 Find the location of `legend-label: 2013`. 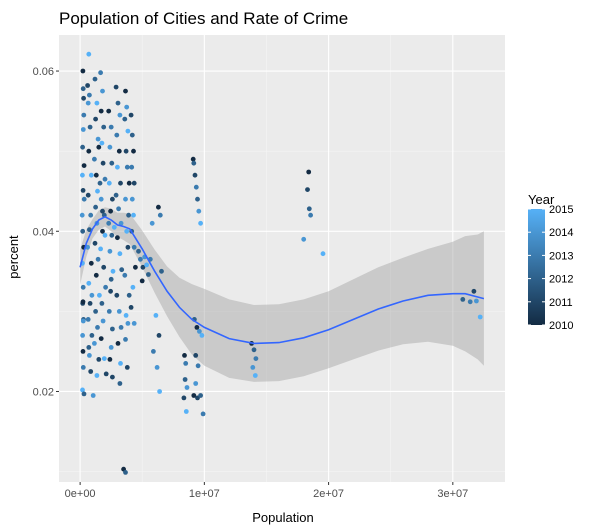

legend-label: 2013 is located at coordinates (561, 256).